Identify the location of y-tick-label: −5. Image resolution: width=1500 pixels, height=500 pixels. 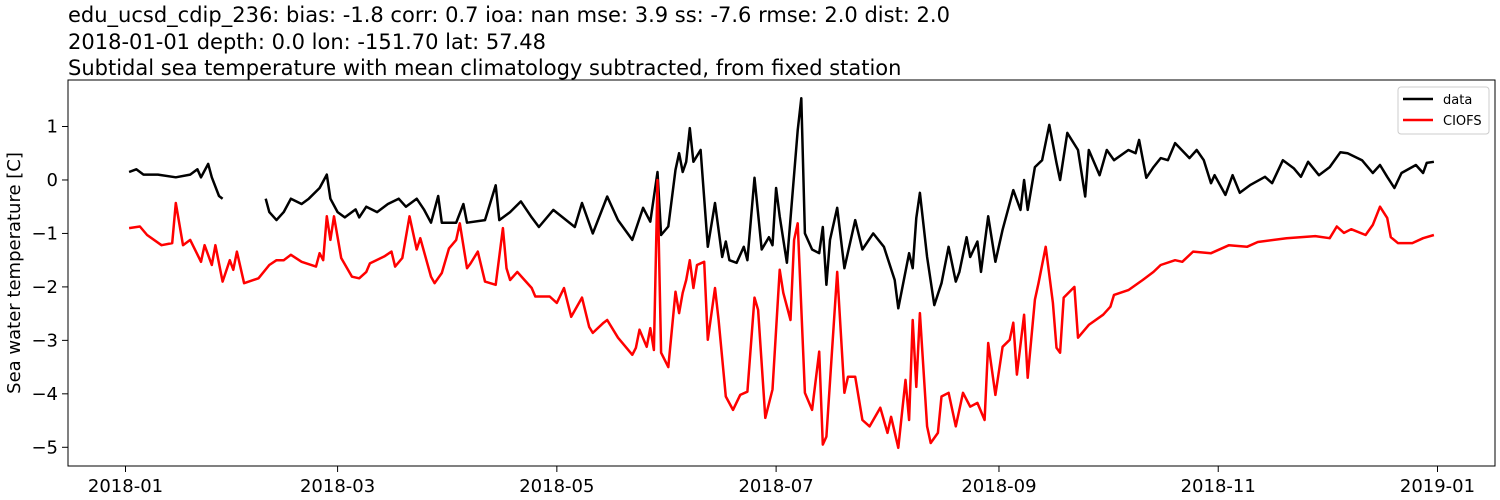
(44, 447).